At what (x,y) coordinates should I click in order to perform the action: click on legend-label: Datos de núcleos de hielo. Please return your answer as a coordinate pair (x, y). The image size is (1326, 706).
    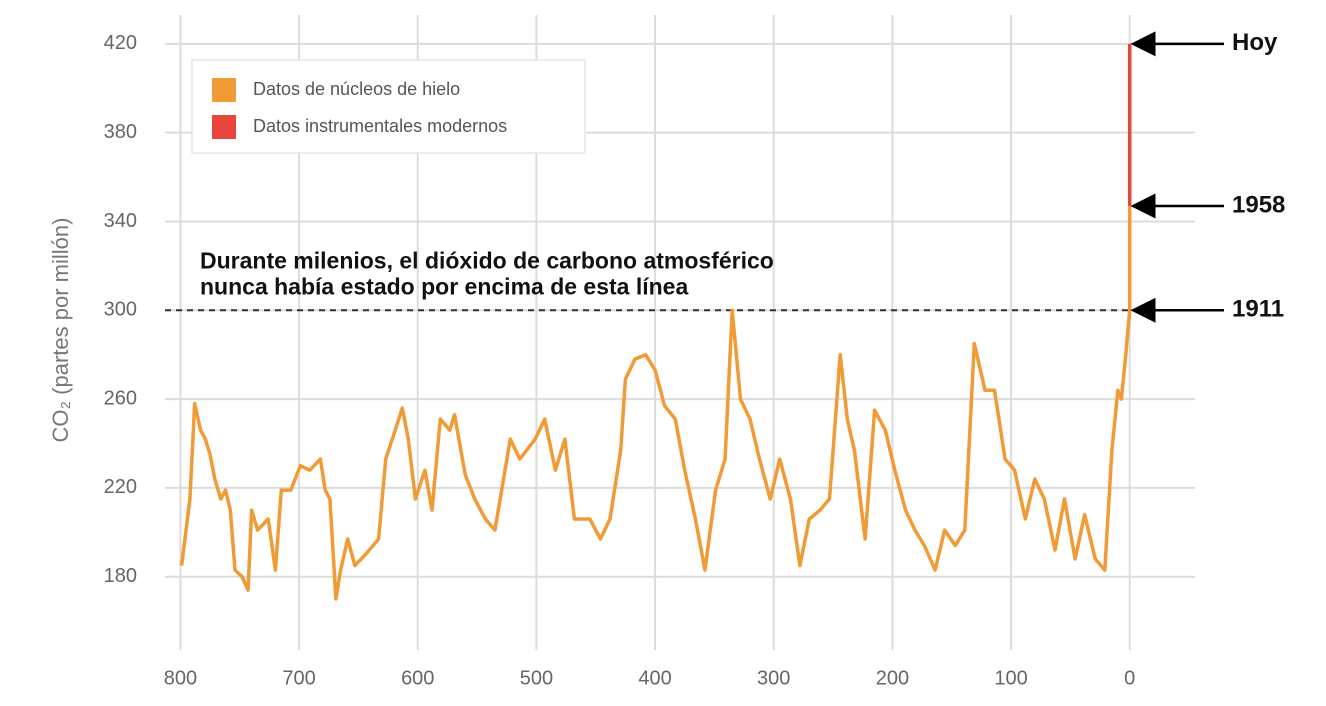
    Looking at the image, I should click on (356, 89).